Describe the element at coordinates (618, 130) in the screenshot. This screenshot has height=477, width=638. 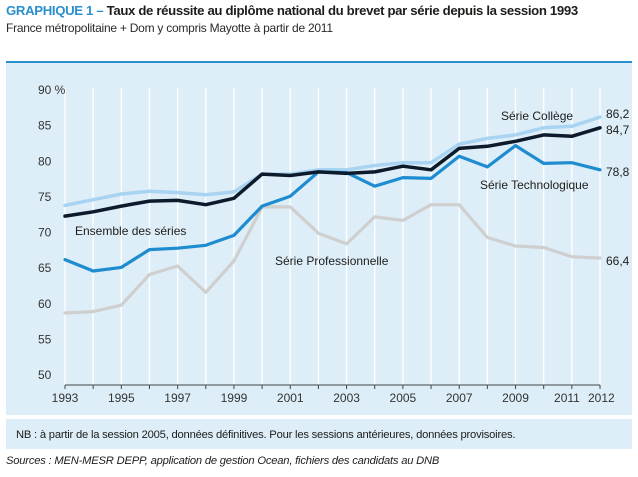
I see `end-value-label-ensemble: 84,7` at that location.